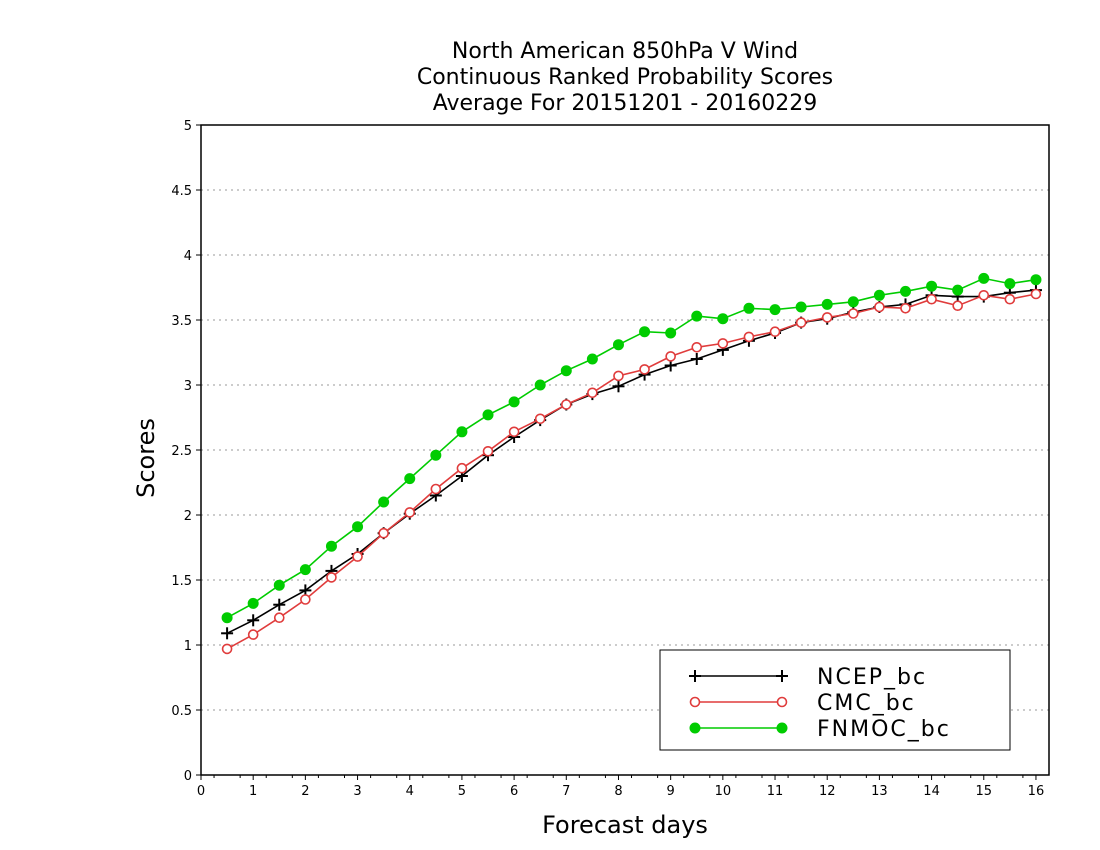  I want to click on x-tick-label: 15, so click(983, 791).